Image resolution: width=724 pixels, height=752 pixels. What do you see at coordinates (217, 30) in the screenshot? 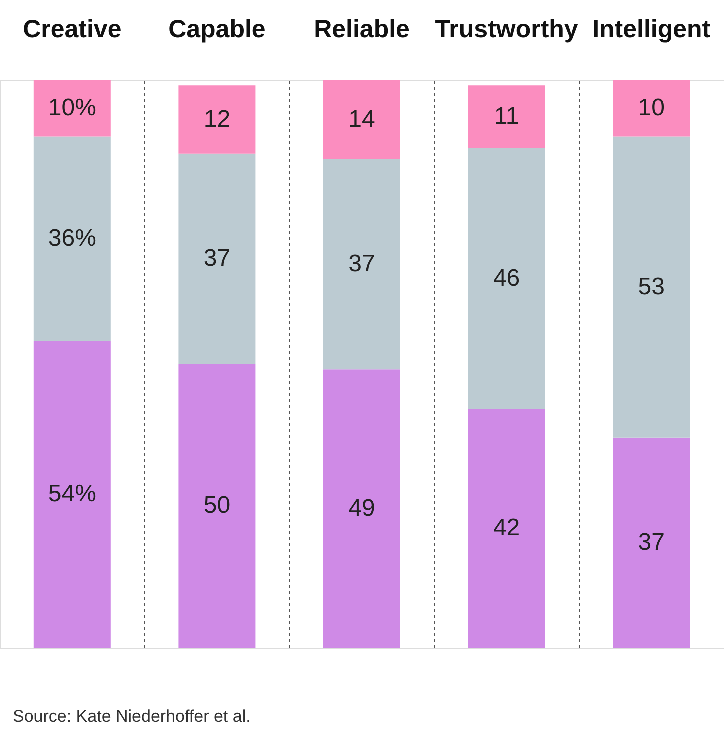
I see `x-tick-label: Capable` at bounding box center [217, 30].